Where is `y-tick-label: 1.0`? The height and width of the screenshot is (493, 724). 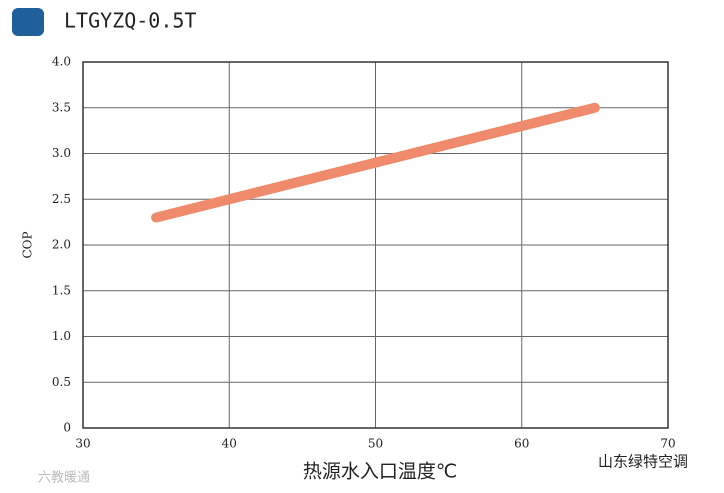
y-tick-label: 1.0 is located at coordinates (61, 336).